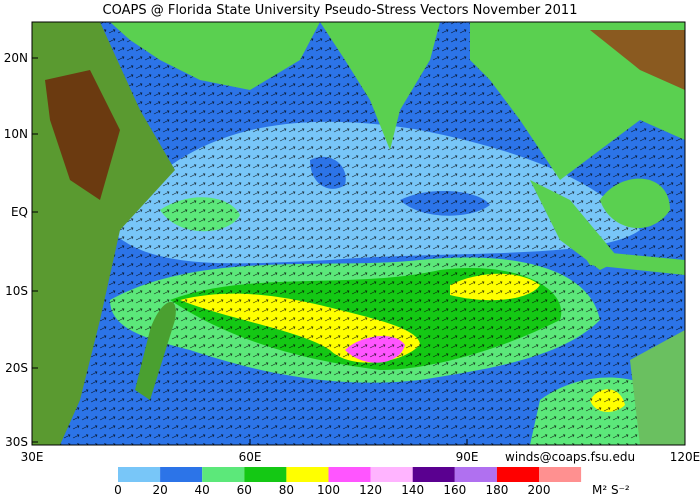 This screenshot has height=500, width=700. Describe the element at coordinates (328, 490) in the screenshot. I see `legend-tick-label: 100` at that location.